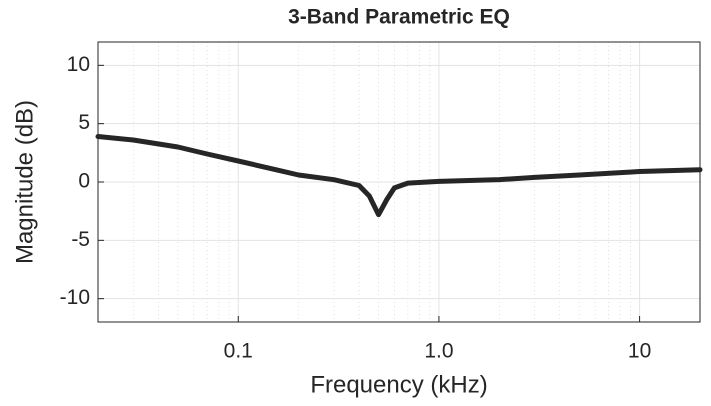  What do you see at coordinates (84, 122) in the screenshot?
I see `y-tick-label: 5` at bounding box center [84, 122].